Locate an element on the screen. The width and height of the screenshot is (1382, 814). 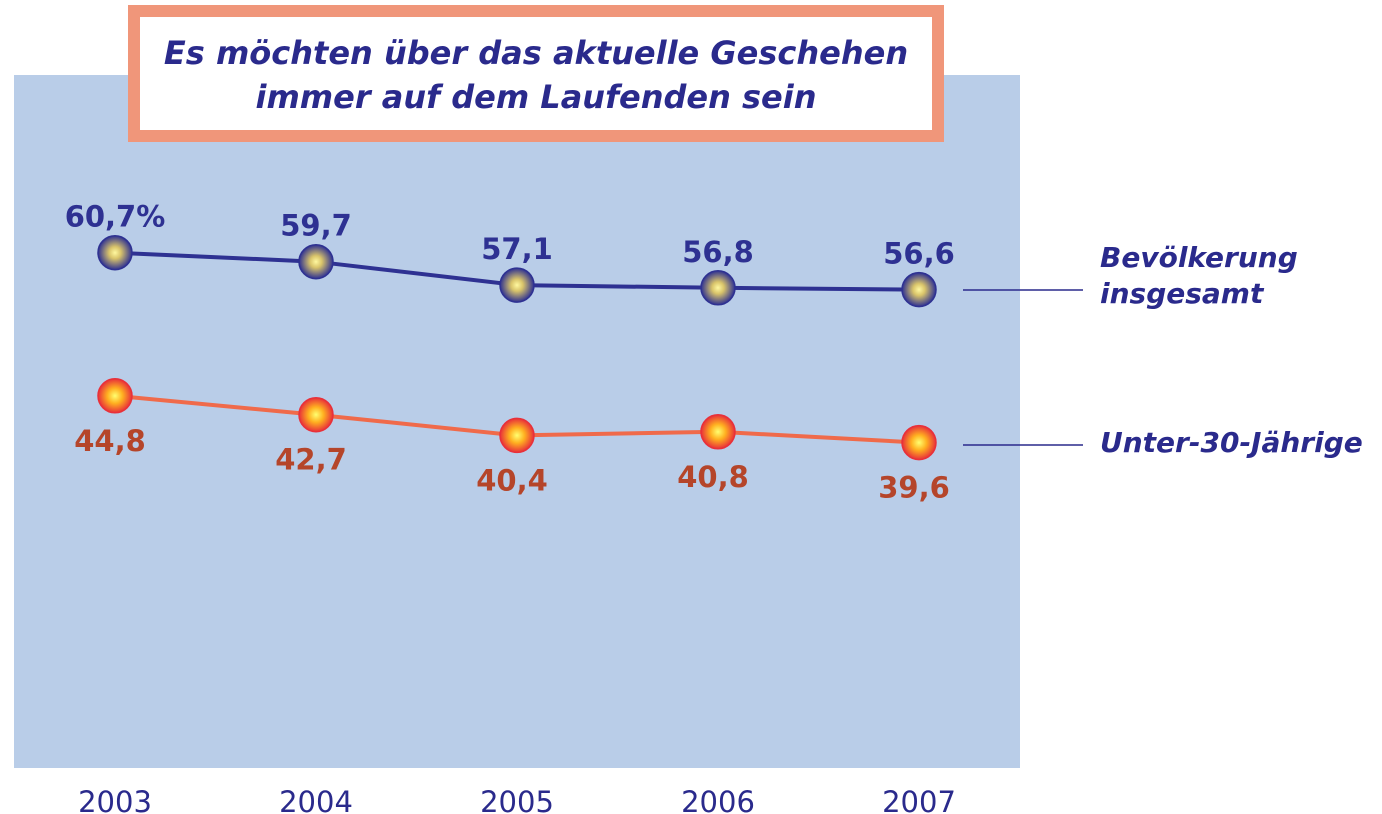
data-label: 56,8 is located at coordinates (718, 252).